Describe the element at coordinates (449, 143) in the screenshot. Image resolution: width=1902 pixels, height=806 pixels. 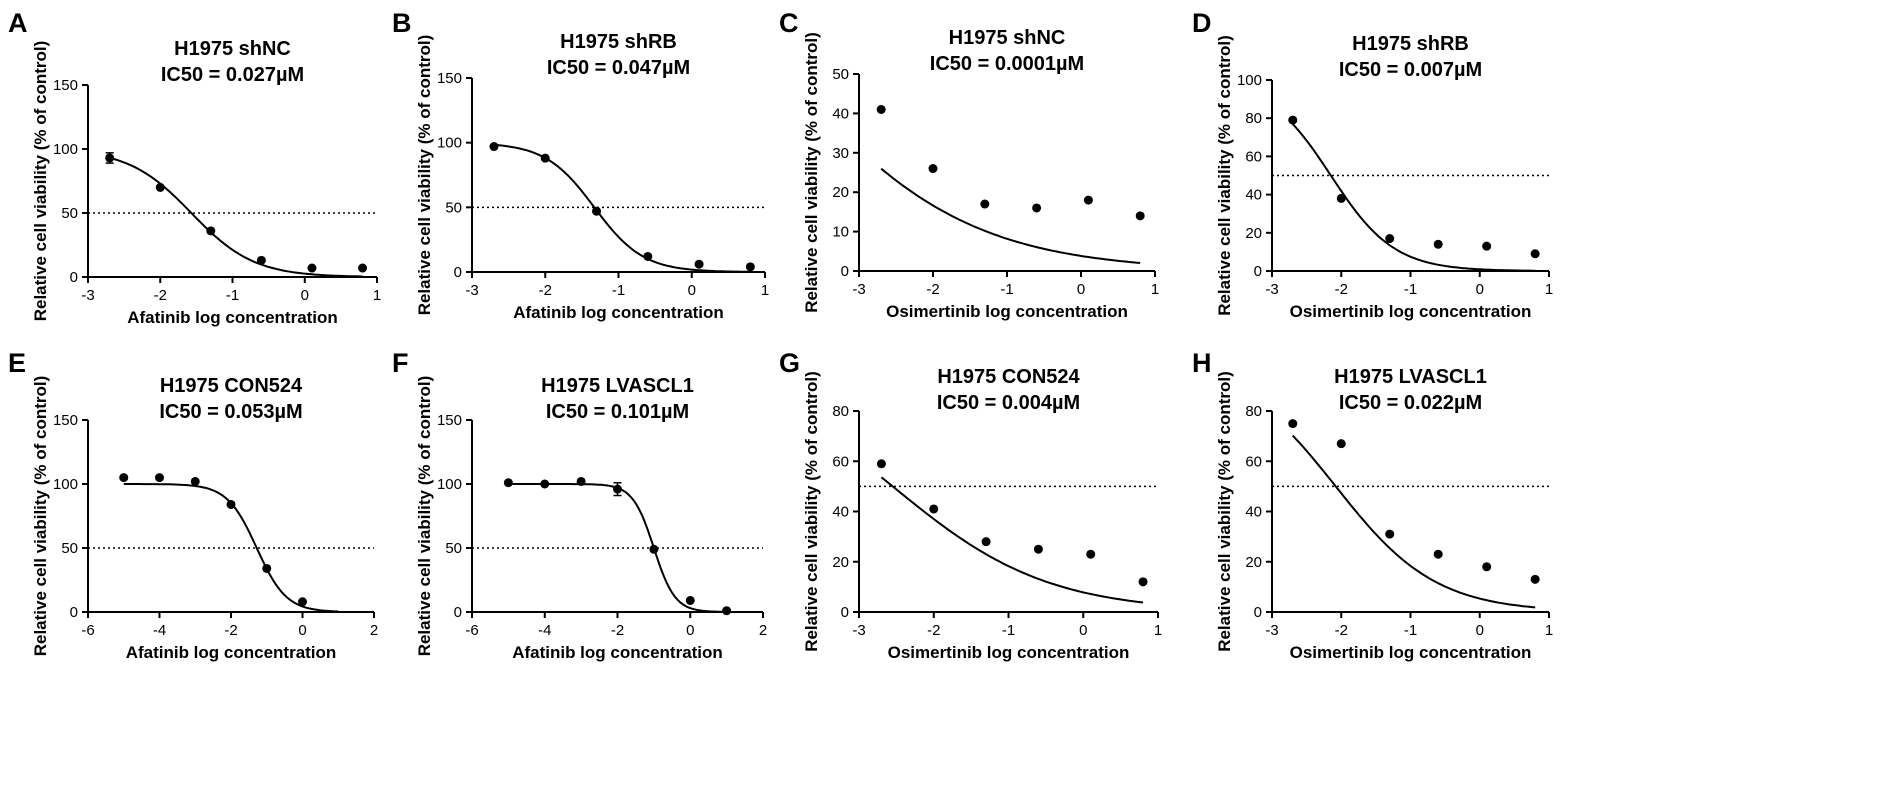
I see `y-tick-label: 100` at that location.